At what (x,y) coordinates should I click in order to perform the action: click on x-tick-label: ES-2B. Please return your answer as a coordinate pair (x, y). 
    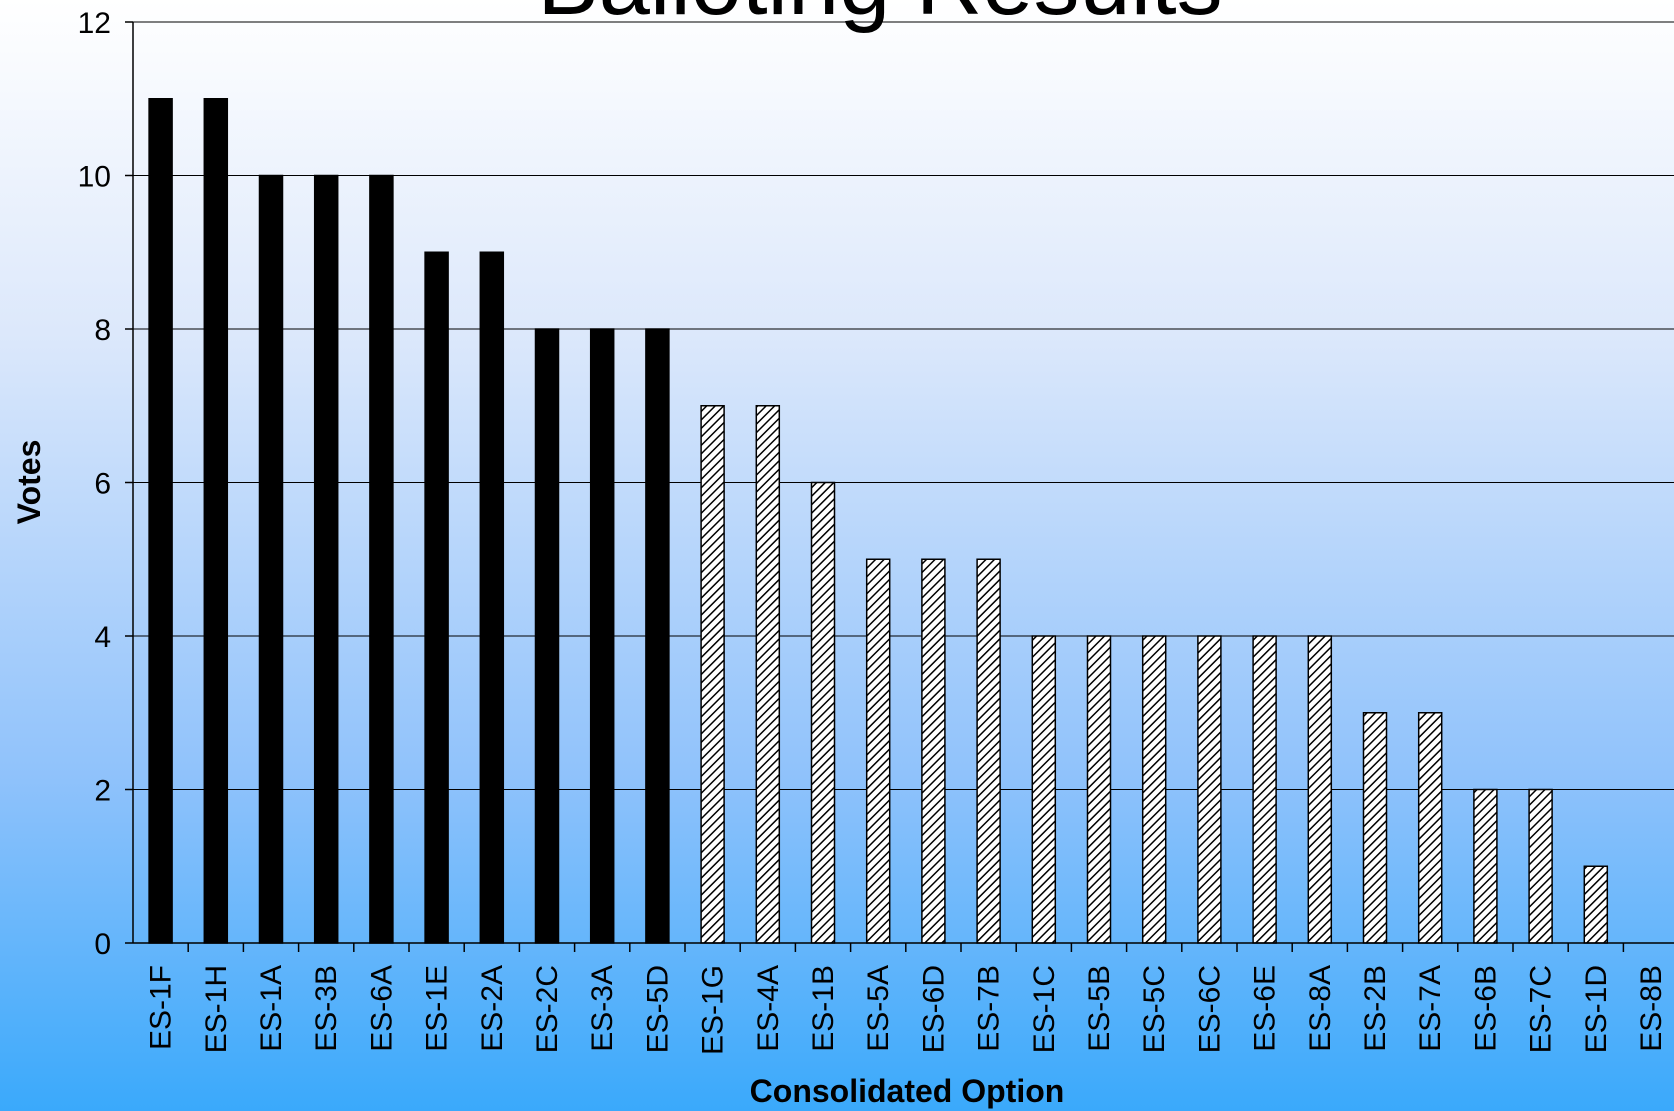
    Looking at the image, I should click on (1375, 1008).